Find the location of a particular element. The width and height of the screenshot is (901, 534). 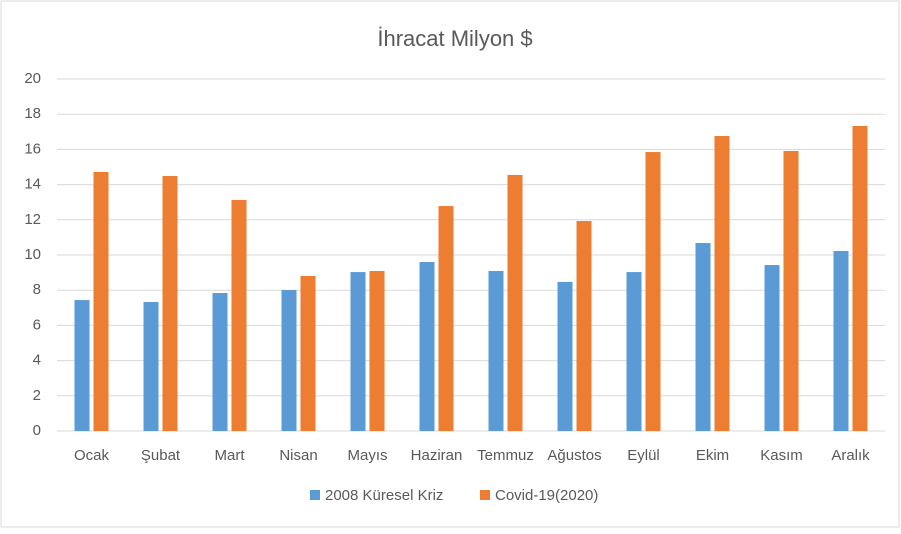

x-tick-label: Temmuz is located at coordinates (505, 455).